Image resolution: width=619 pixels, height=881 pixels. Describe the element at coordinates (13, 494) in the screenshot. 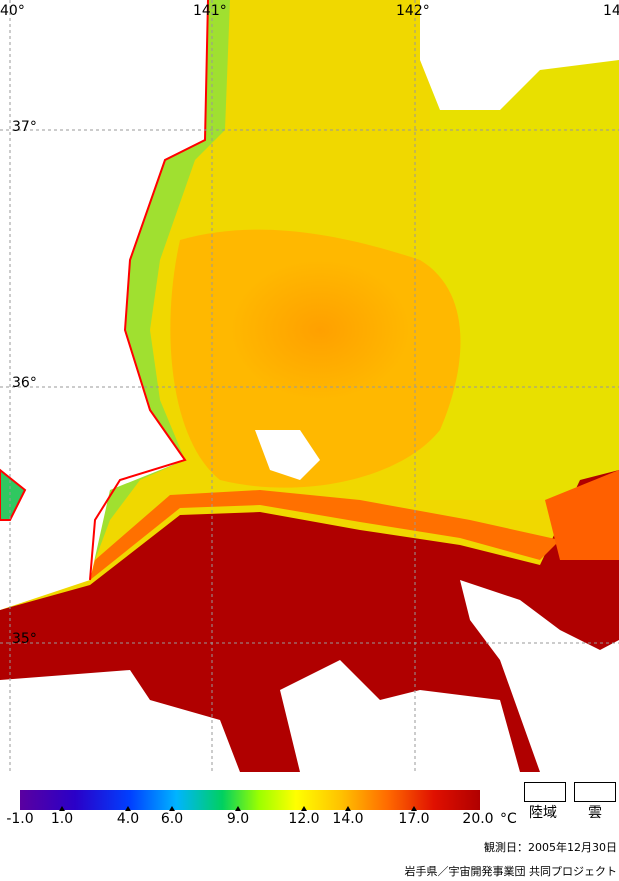

I see `island-patch` at that location.